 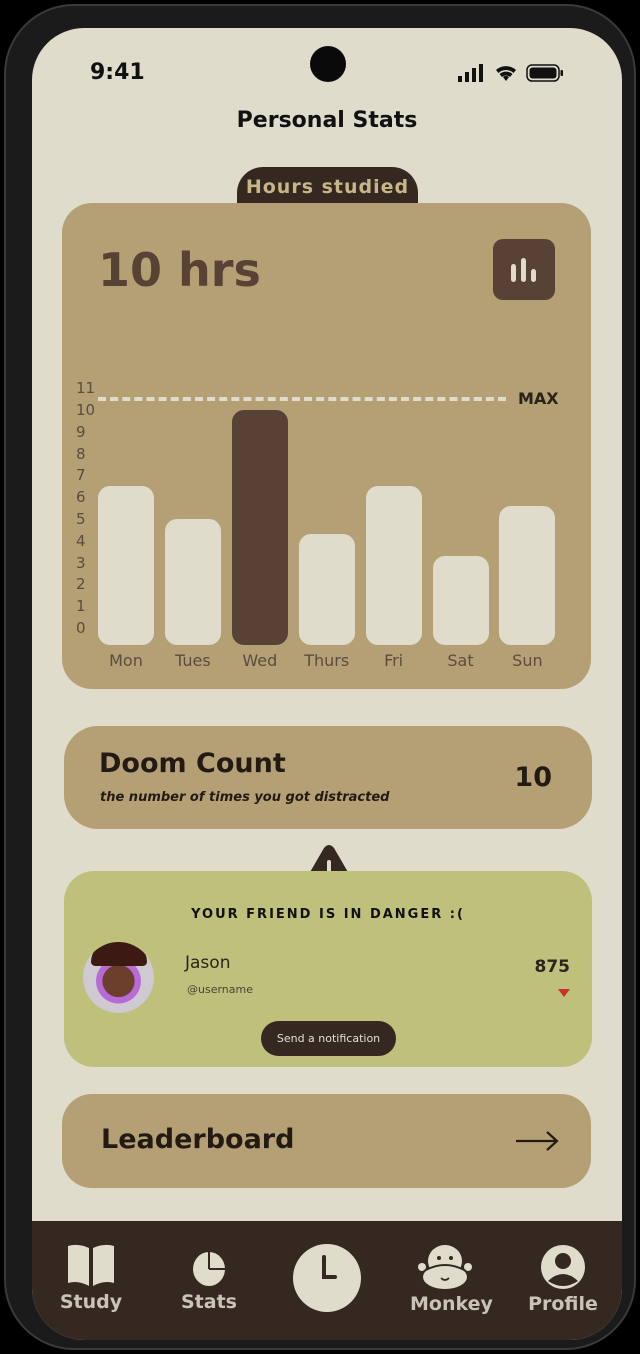 What do you see at coordinates (460, 600) in the screenshot?
I see `bar-sat` at bounding box center [460, 600].